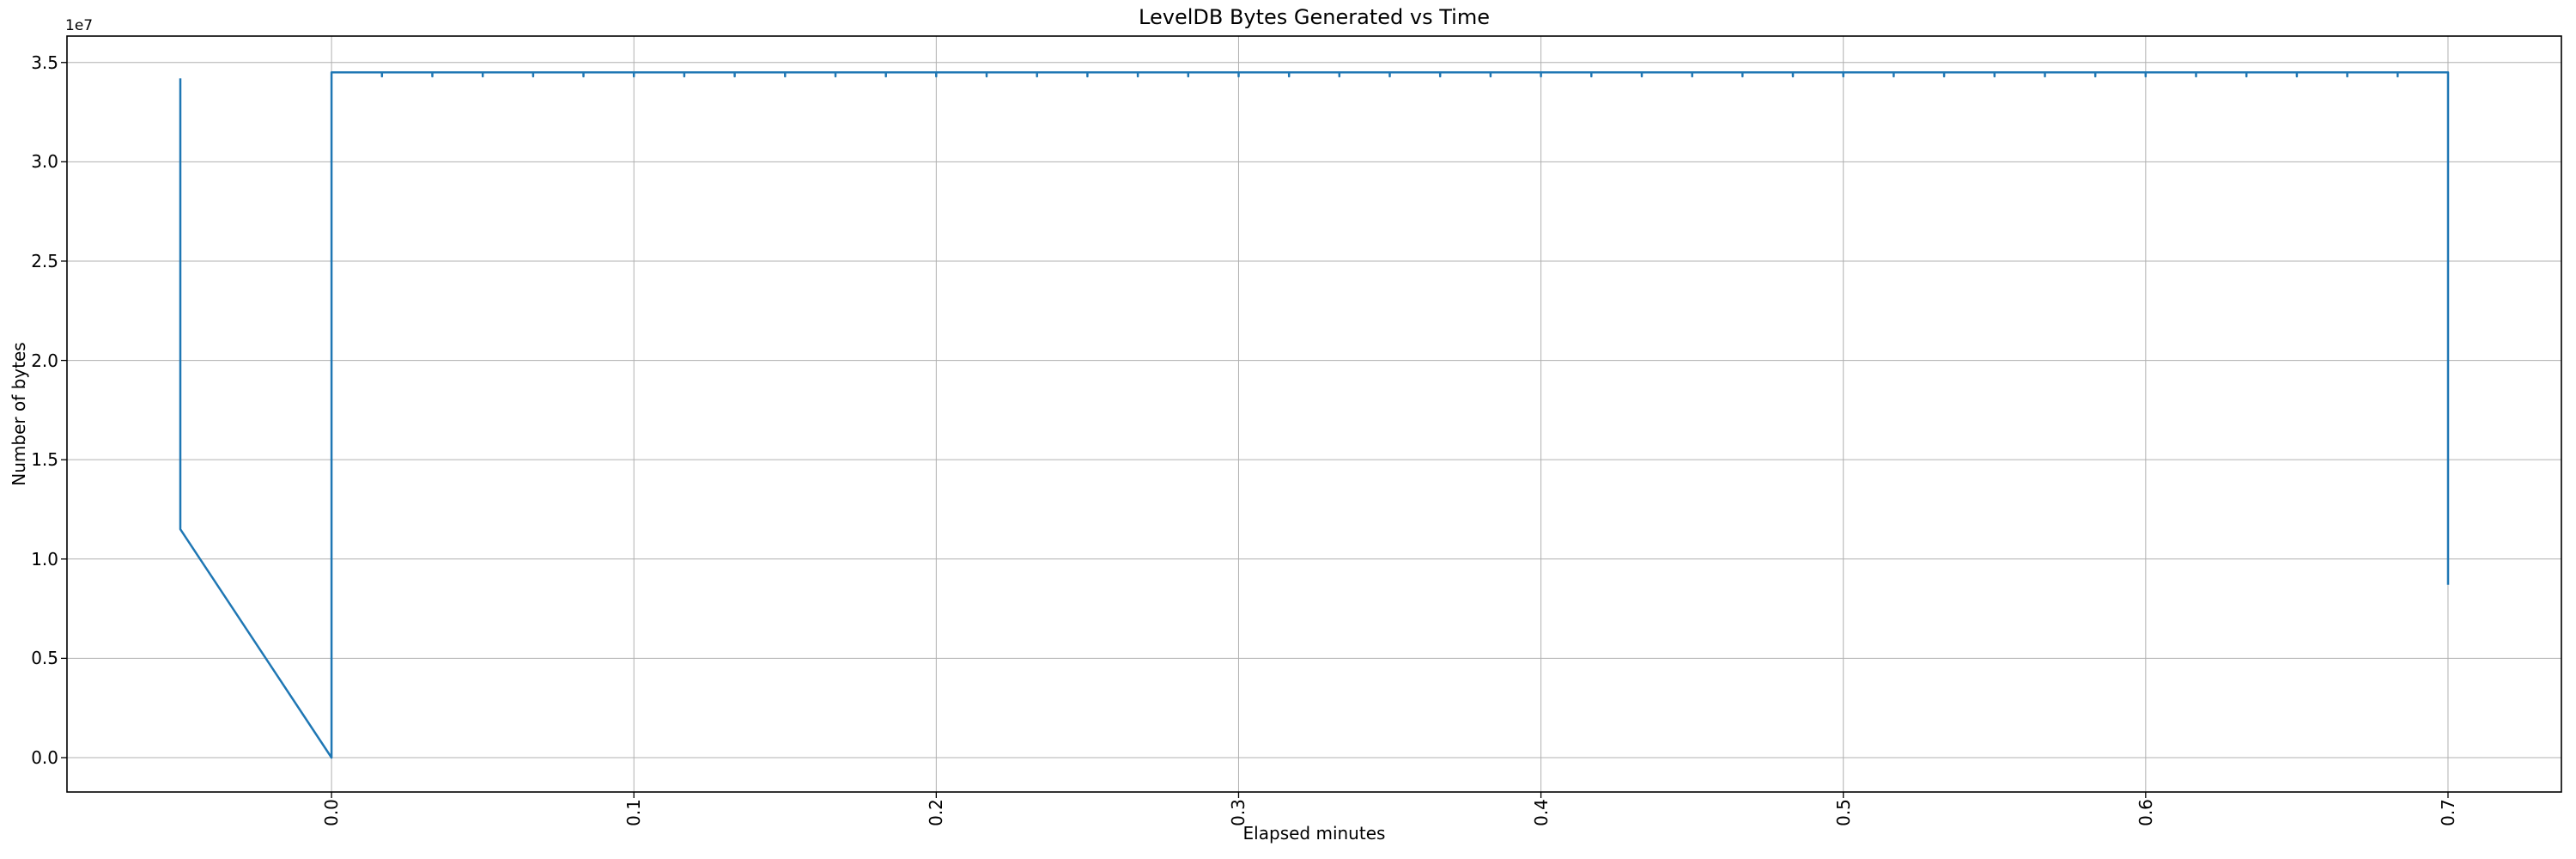 The image size is (2576, 859). I want to click on y-tick-label: 0.5, so click(44, 658).